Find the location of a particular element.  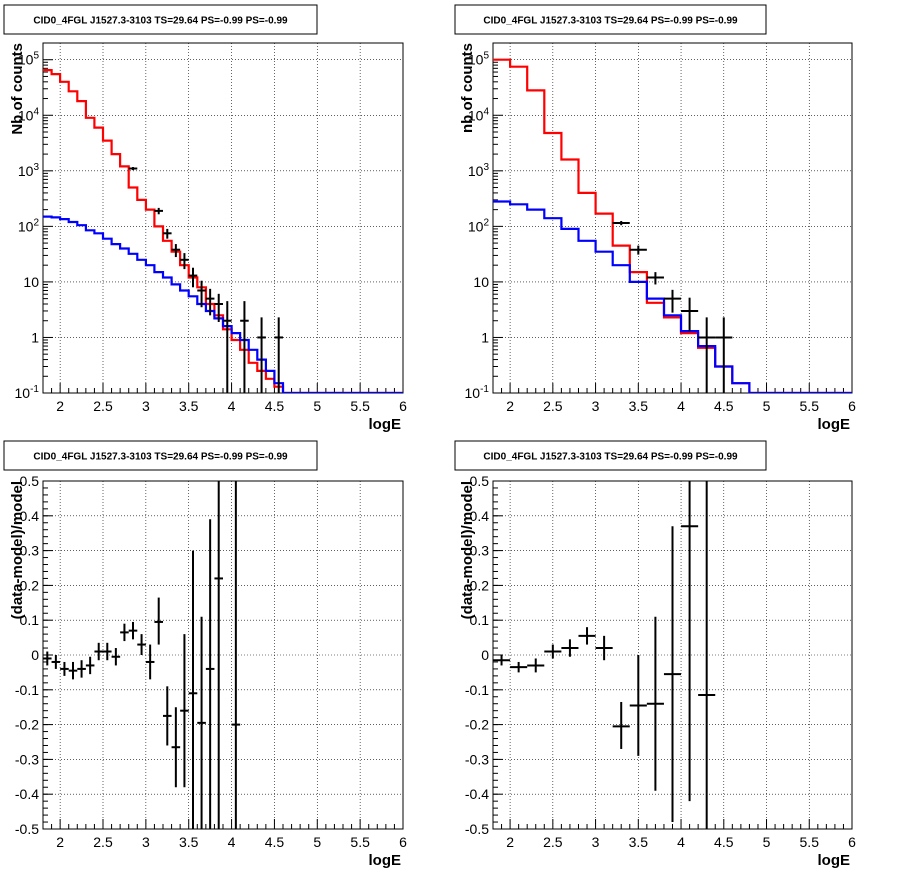

y-axis-label: Nb of counts is located at coordinates (17, 89).